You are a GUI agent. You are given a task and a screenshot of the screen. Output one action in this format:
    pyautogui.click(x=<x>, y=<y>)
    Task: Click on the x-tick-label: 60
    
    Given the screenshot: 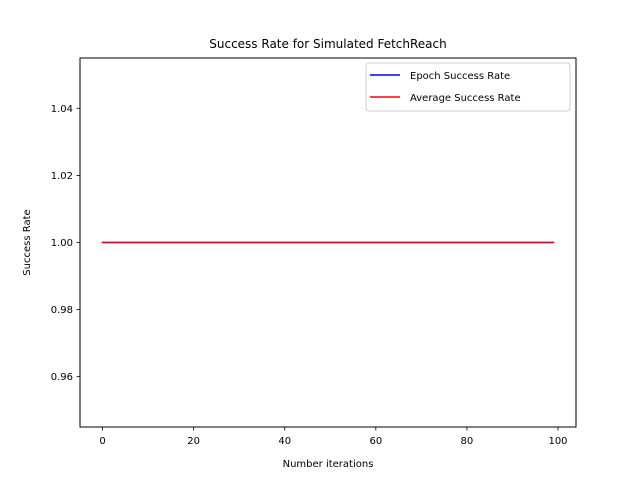 What is the action you would take?
    pyautogui.click(x=375, y=441)
    